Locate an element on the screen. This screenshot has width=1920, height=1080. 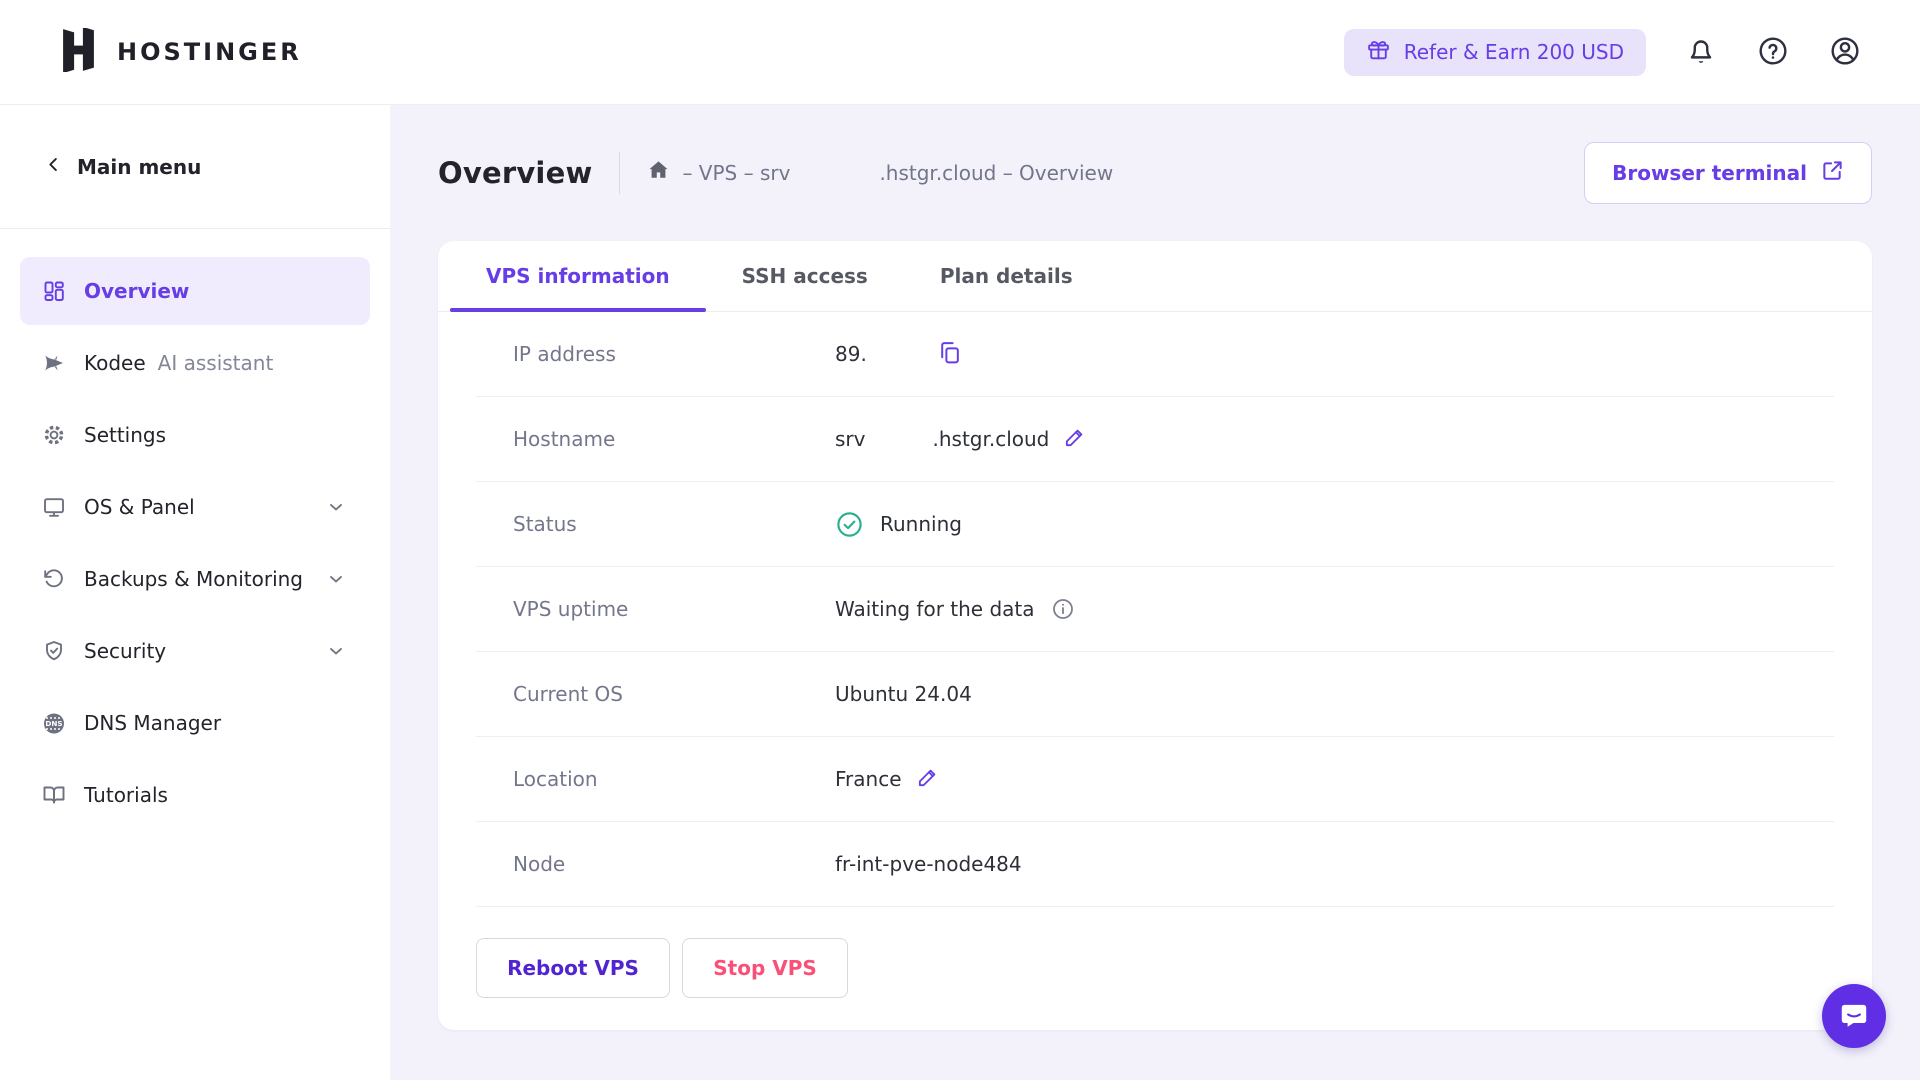
sidebar-item-label: Tutorials is located at coordinates (126, 795).